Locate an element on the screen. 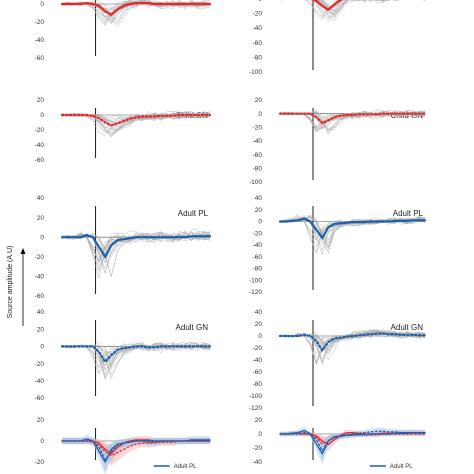 Image resolution: width=474 pixels, height=474 pixels. panel-left-5: 20 0 -20 Adult PL is located at coordinates (123, 445).